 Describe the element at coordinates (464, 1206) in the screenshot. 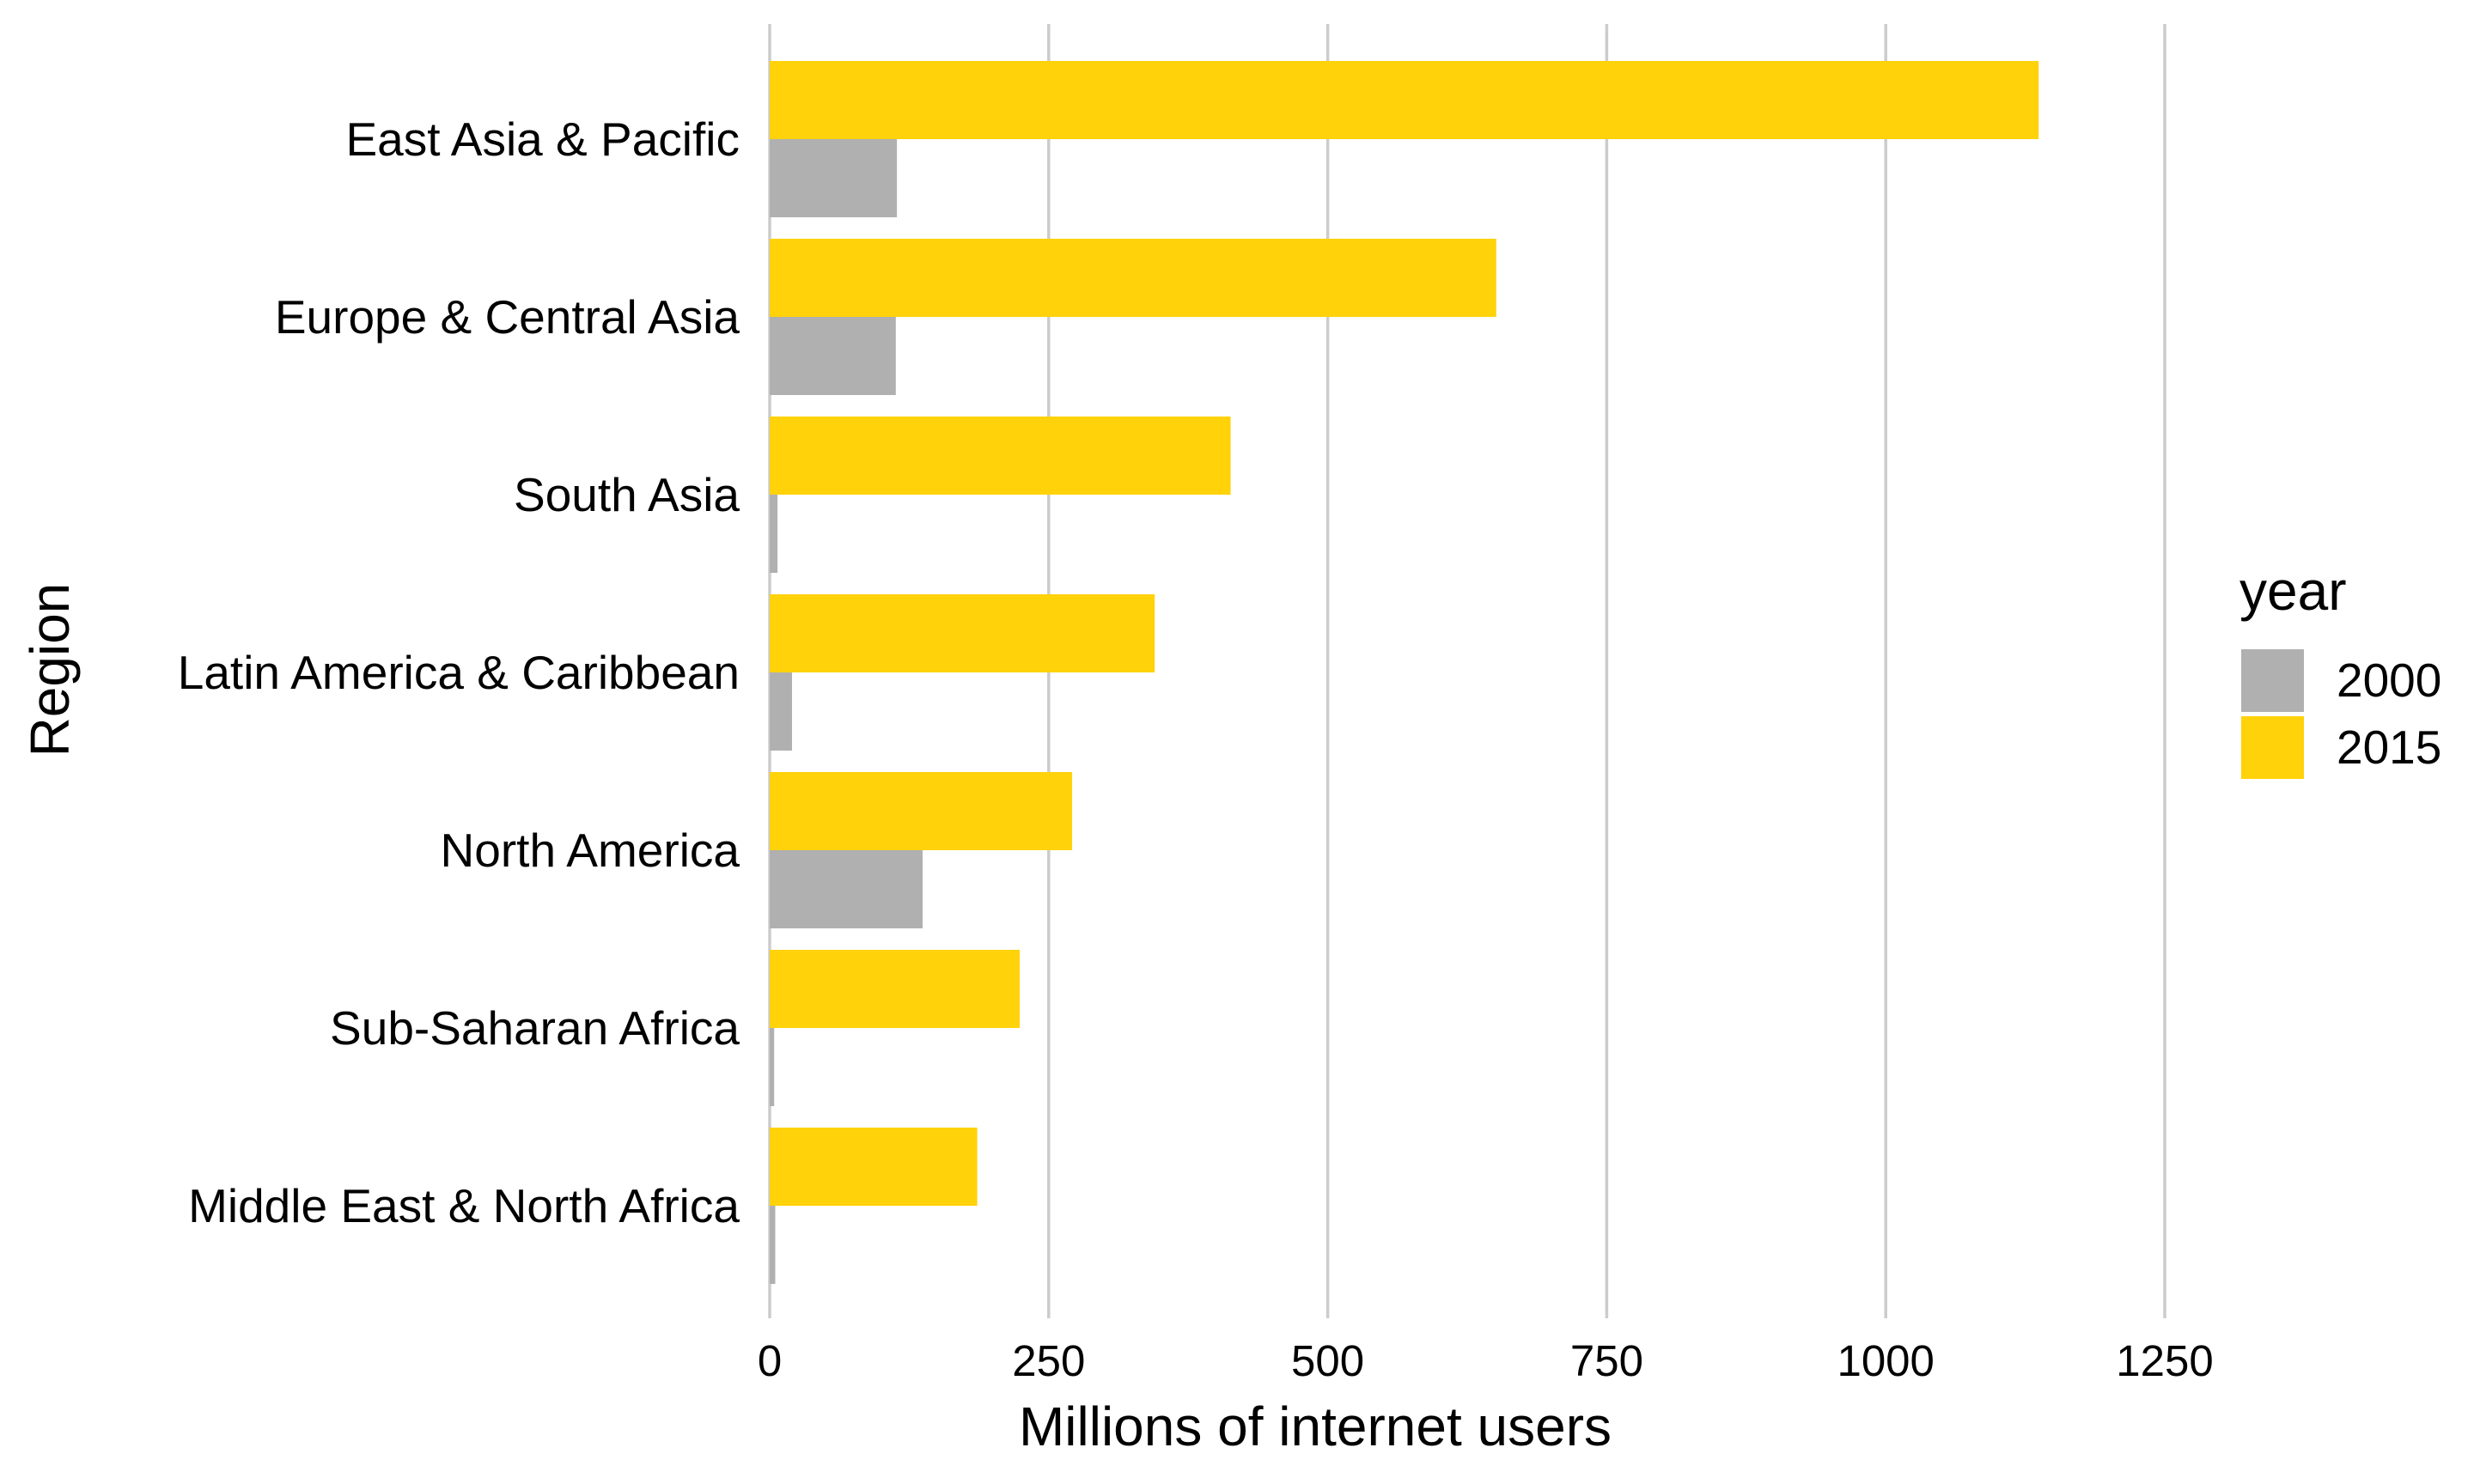

I see `y-category-label: Middle East & North Africa` at that location.